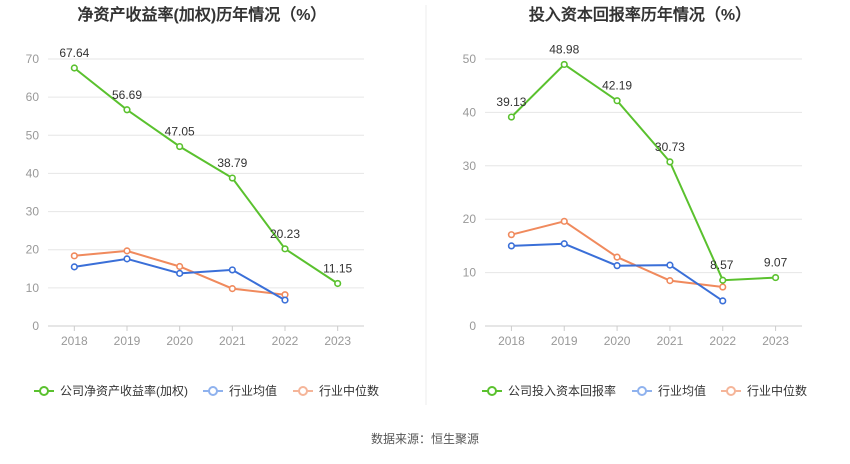  What do you see at coordinates (124, 390) in the screenshot?
I see `legend-label: 公司净资产收益率(加权)` at bounding box center [124, 390].